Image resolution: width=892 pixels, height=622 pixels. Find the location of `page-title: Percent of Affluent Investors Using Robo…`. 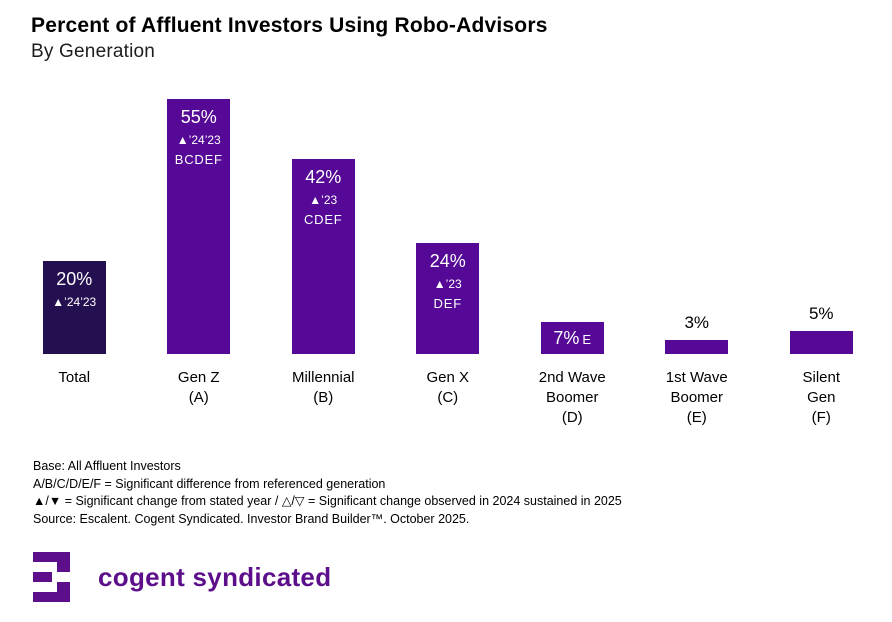

page-title: Percent of Affluent Investors Using Robo… is located at coordinates (289, 25).